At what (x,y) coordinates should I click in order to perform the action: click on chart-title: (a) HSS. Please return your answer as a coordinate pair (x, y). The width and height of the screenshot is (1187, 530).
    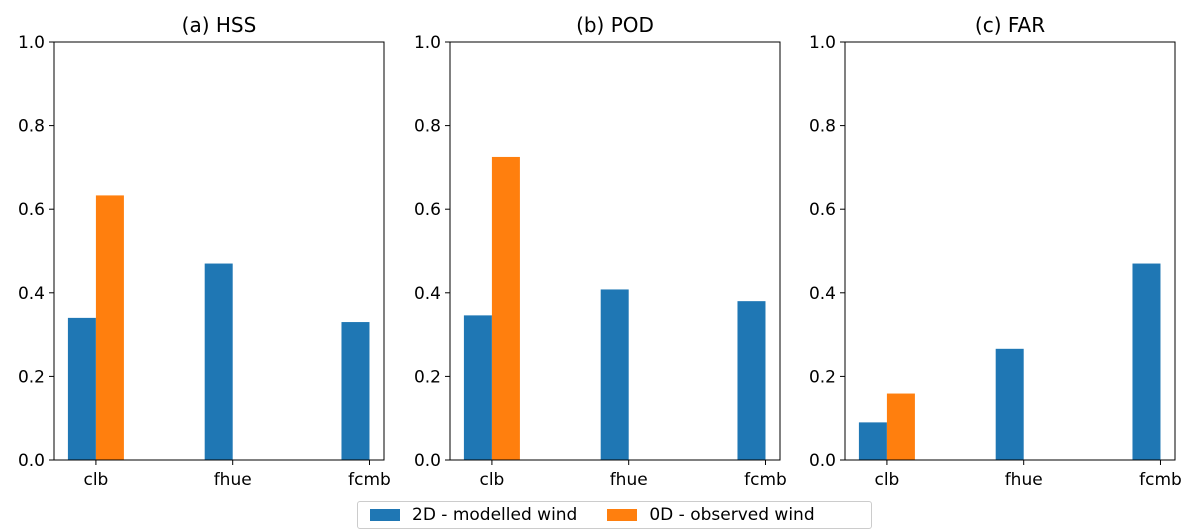
    Looking at the image, I should click on (219, 25).